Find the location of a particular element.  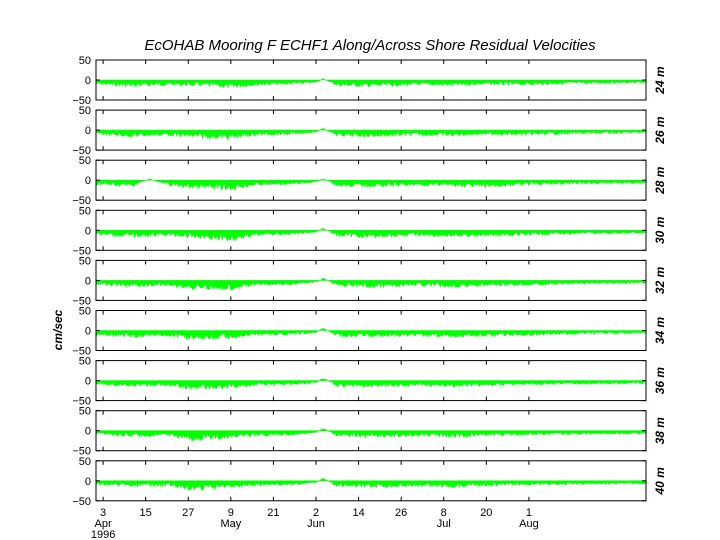

x-tick-label: 15 is located at coordinates (146, 513).